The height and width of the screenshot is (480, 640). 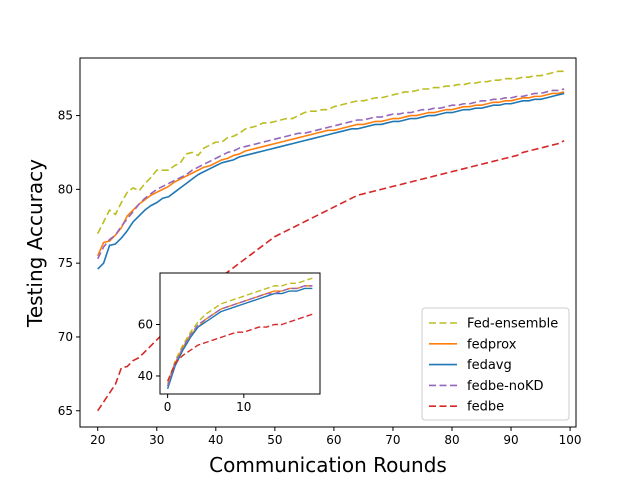 I want to click on inset-y-tick-label: 60, so click(x=145, y=324).